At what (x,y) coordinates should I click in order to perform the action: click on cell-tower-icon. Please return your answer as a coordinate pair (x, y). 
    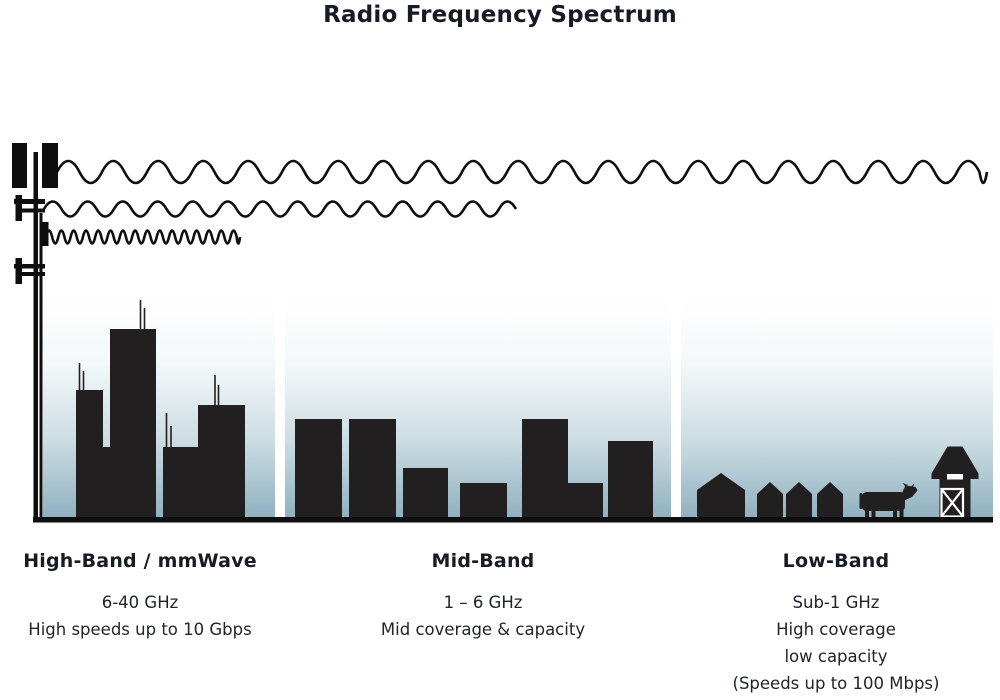
    Looking at the image, I should click on (35, 331).